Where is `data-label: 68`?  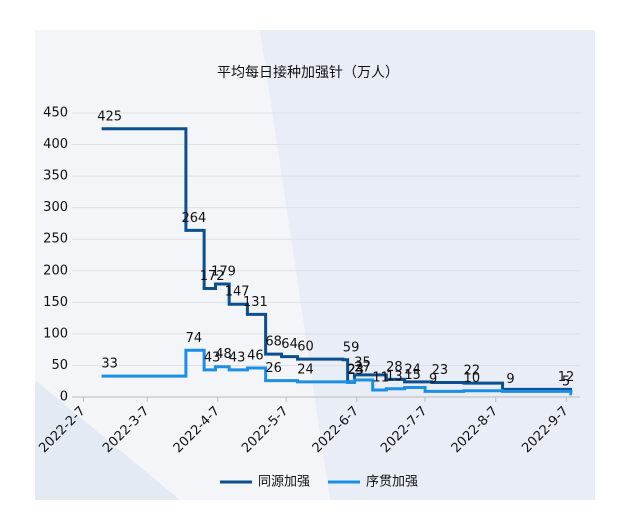
data-label: 68 is located at coordinates (273, 342).